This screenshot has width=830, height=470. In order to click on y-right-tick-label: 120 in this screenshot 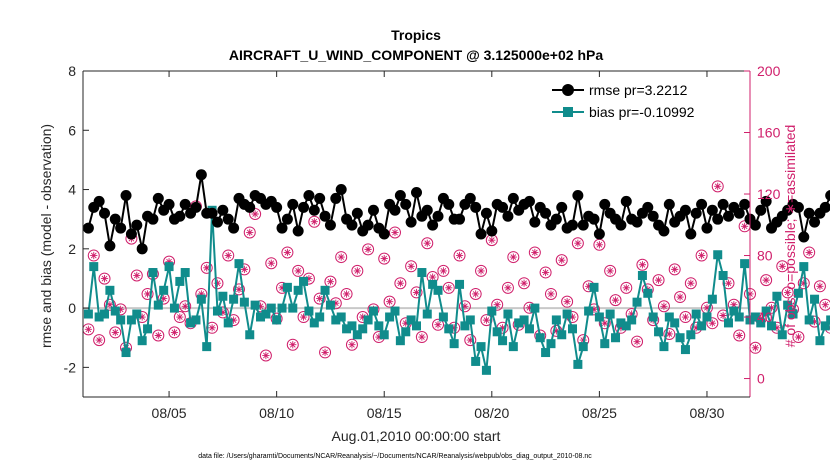, I will do `click(769, 194)`.